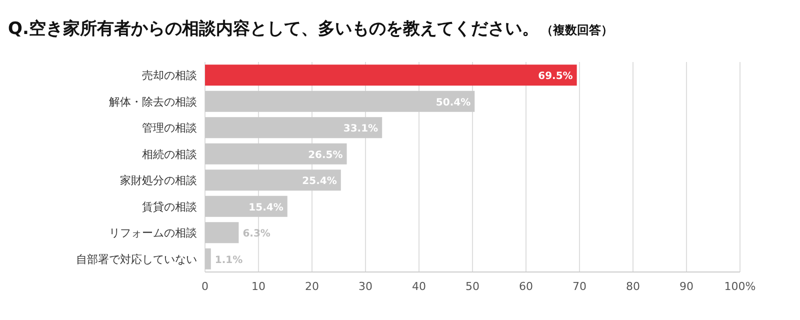 This screenshot has width=800, height=320. I want to click on y-tick-label: 自部署で対応していない, so click(136, 259).